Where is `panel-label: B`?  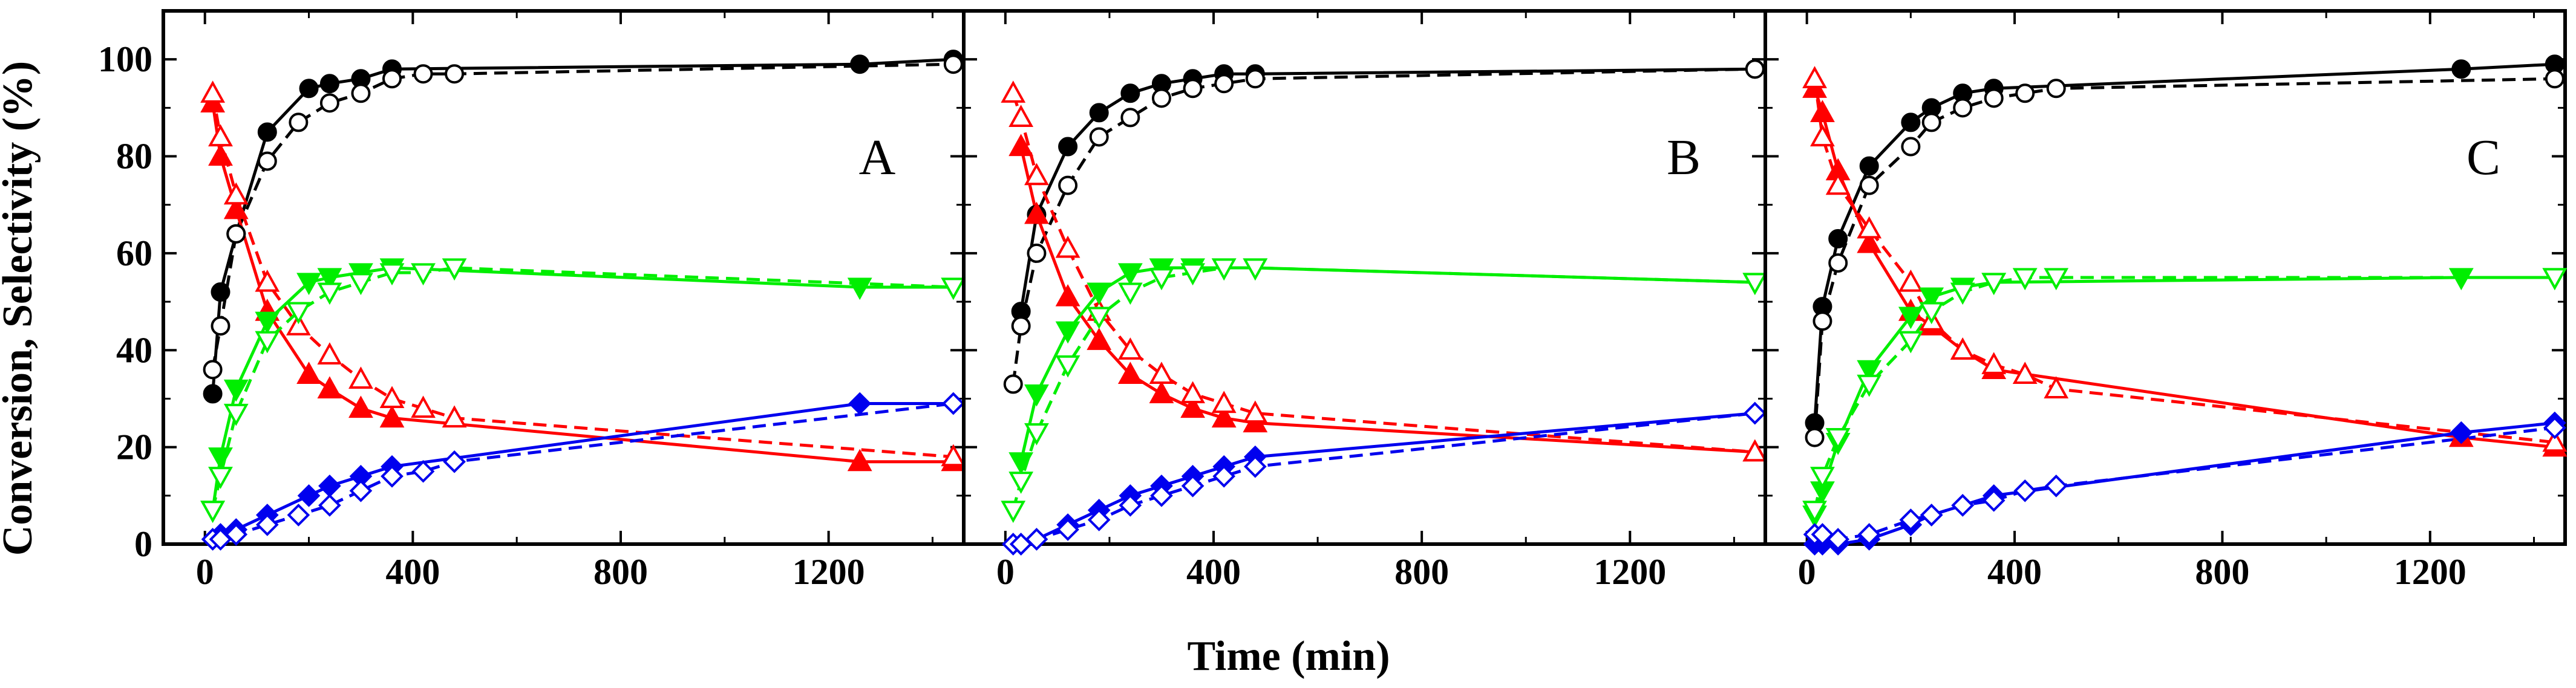
panel-label: B is located at coordinates (1684, 157).